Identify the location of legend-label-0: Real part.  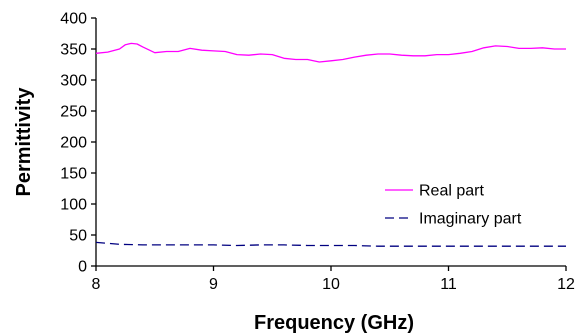
(451, 191).